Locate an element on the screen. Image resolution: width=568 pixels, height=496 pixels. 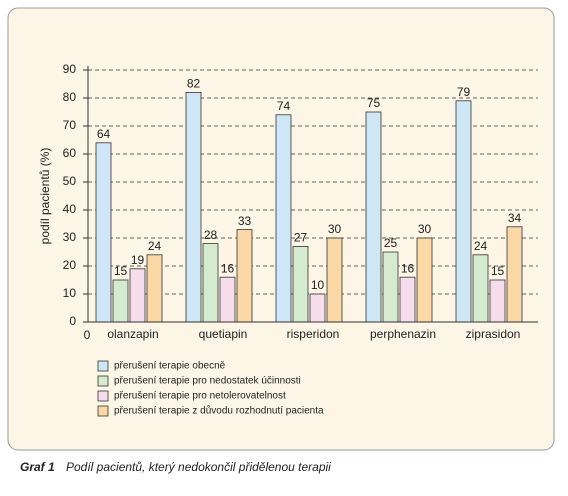
value-label: 64 is located at coordinates (104, 134).